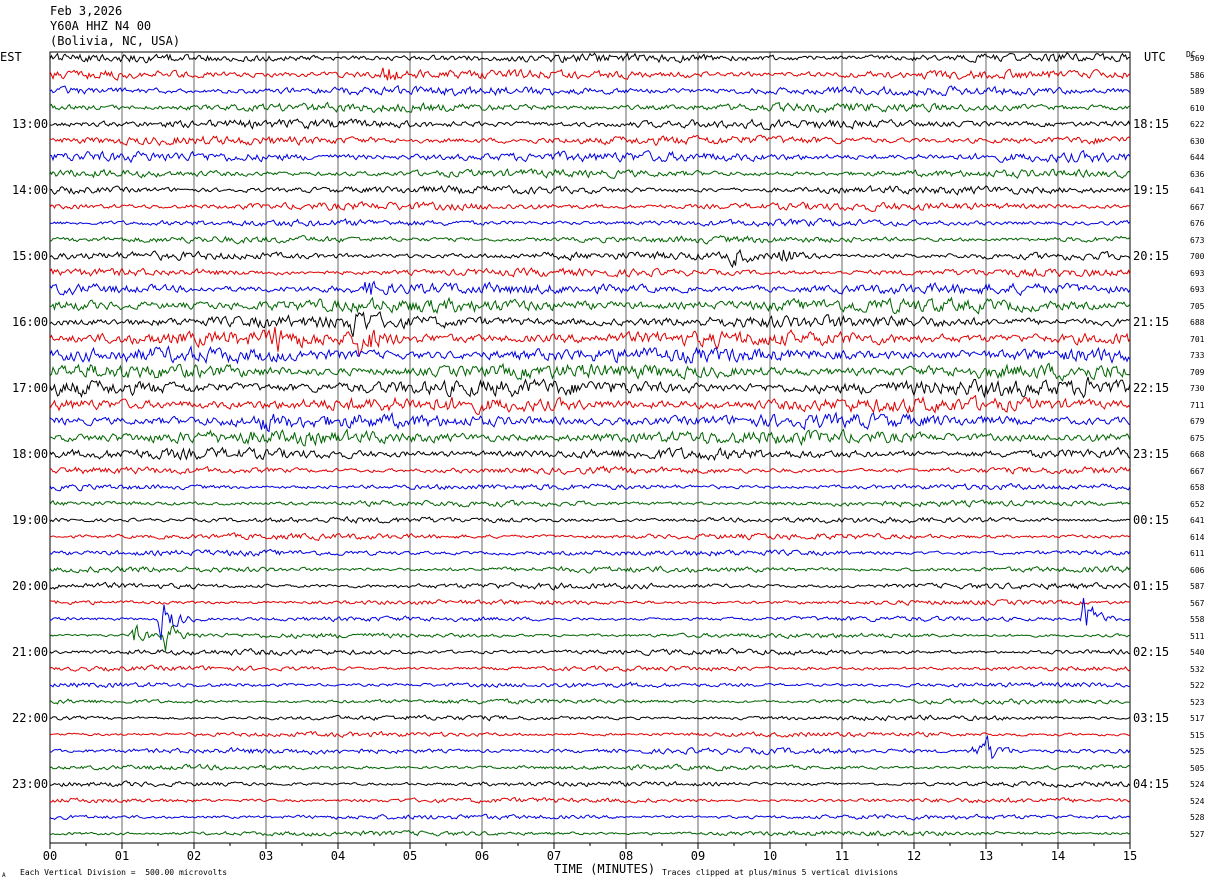 The image size is (1210, 886). I want to click on x-tick-label: 01, so click(122, 856).